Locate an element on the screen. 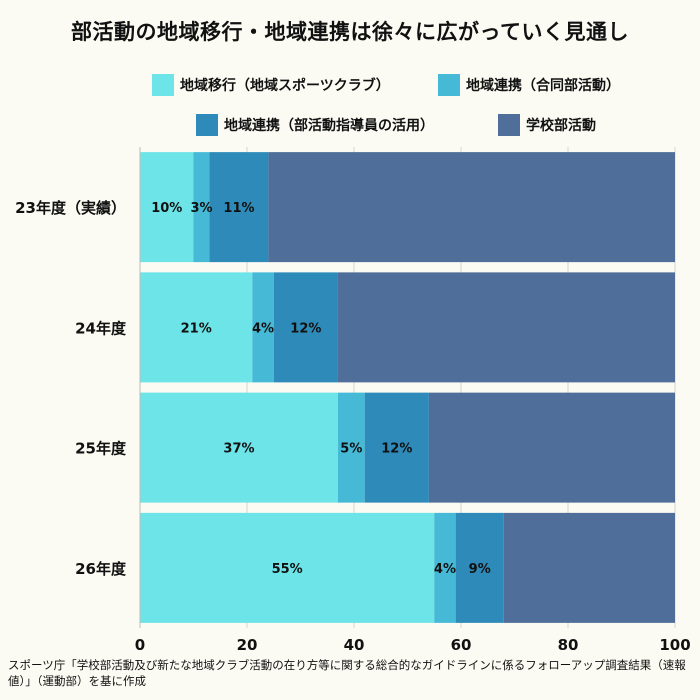 This screenshot has height=700, width=700. legend-item-local-transition: 地域移行（地域スポーツクラブ） is located at coordinates (271, 85).